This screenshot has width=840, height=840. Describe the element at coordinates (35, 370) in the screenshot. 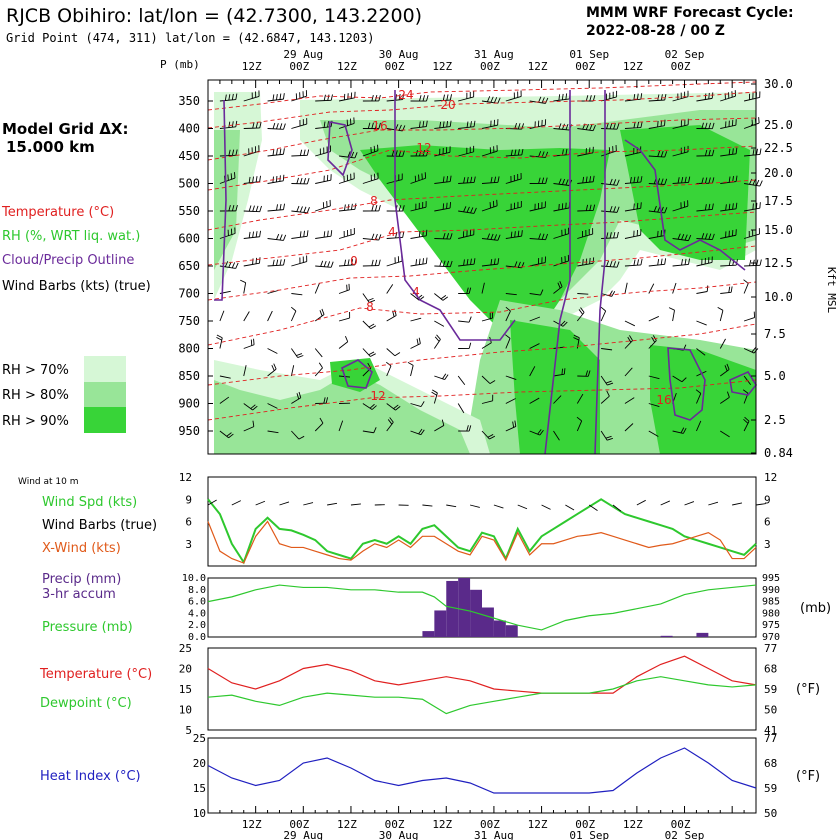

I see `rh70-label: RH > 70%` at that location.